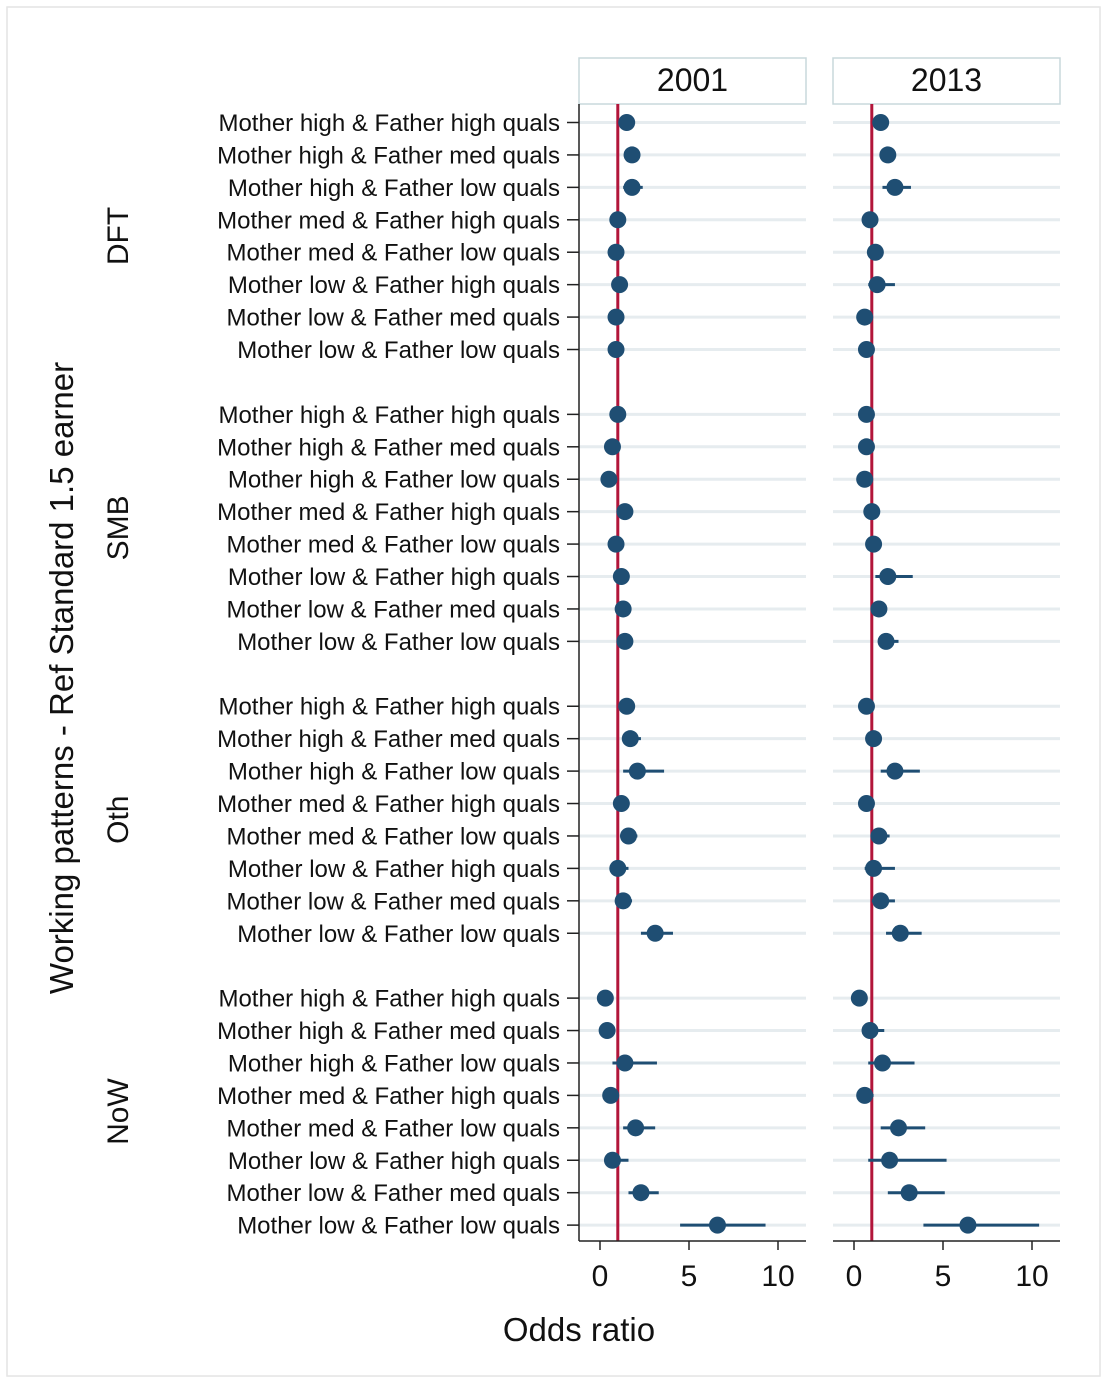  I want to click on marker-dft-5-2013, so click(875, 252).